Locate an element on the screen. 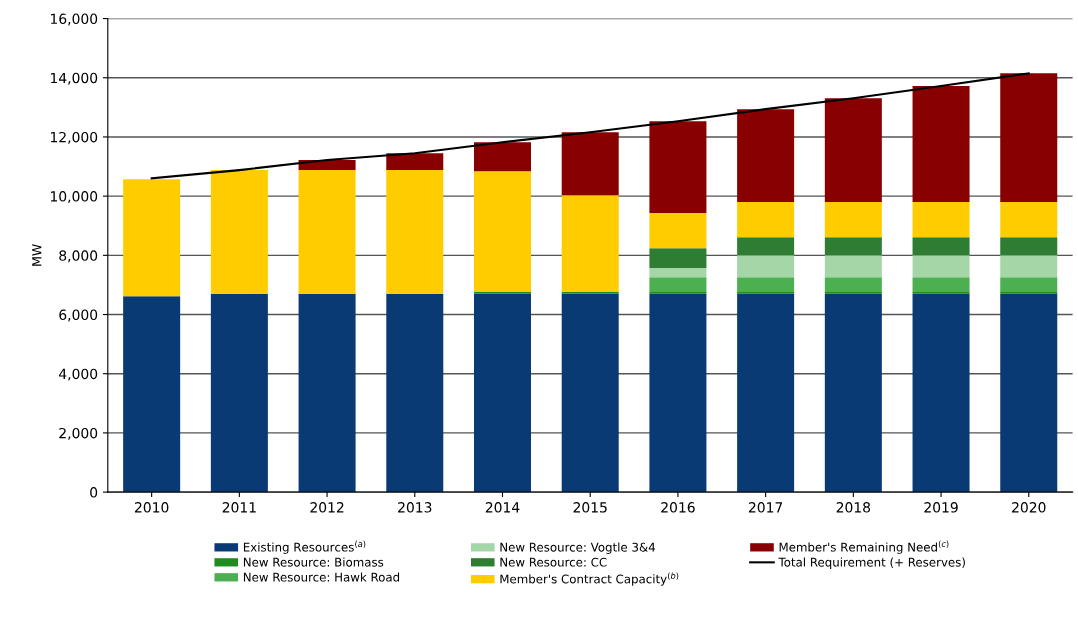  y-tick-label: 10,000 is located at coordinates (74, 197).